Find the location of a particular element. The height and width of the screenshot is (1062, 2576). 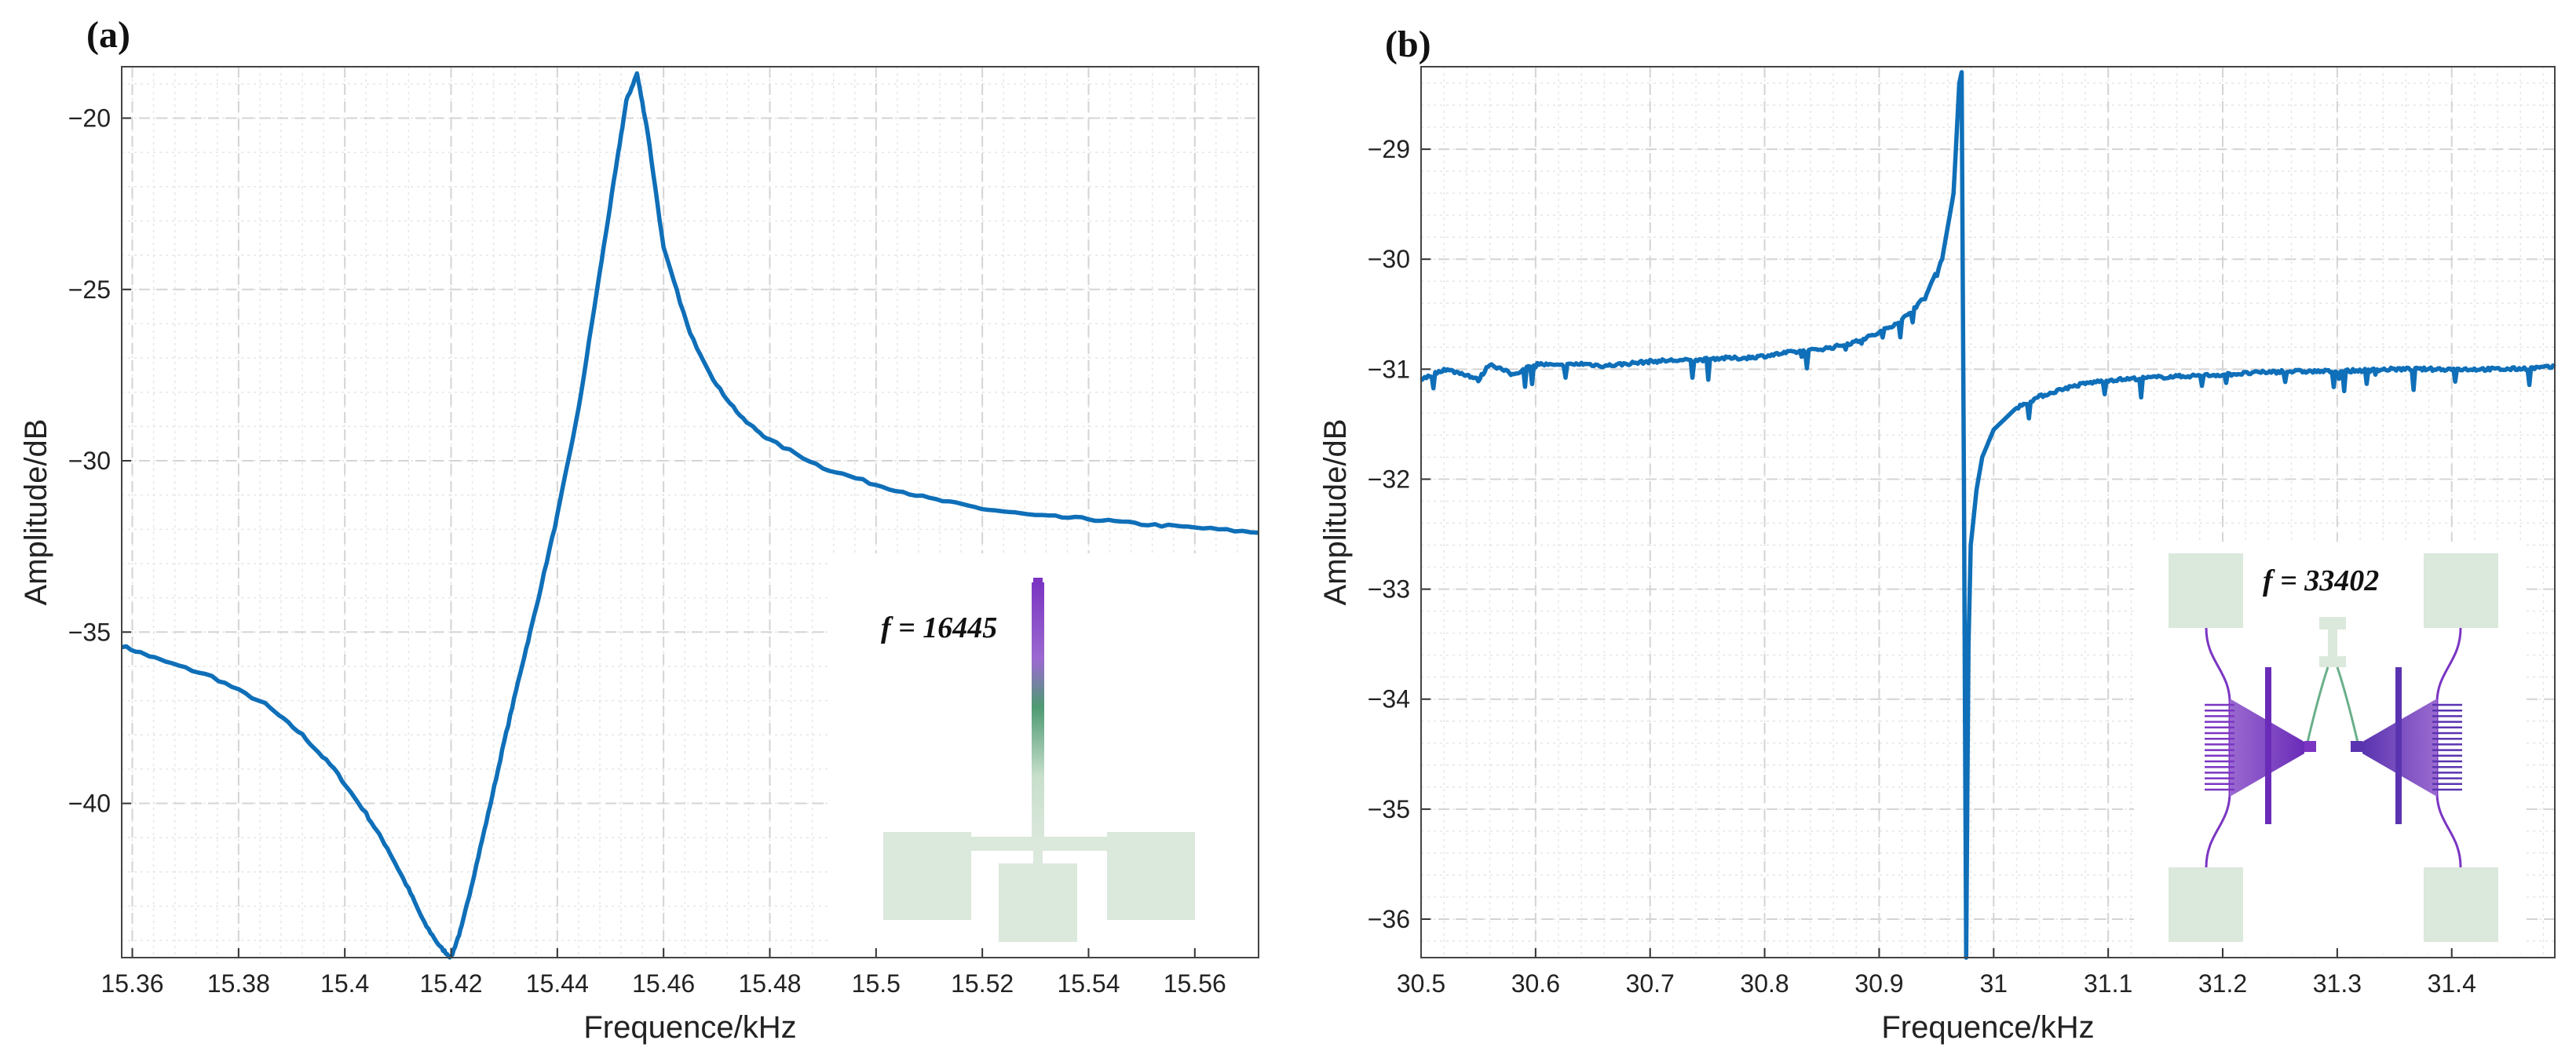

x-tick-label: 31.1 is located at coordinates (2108, 983).